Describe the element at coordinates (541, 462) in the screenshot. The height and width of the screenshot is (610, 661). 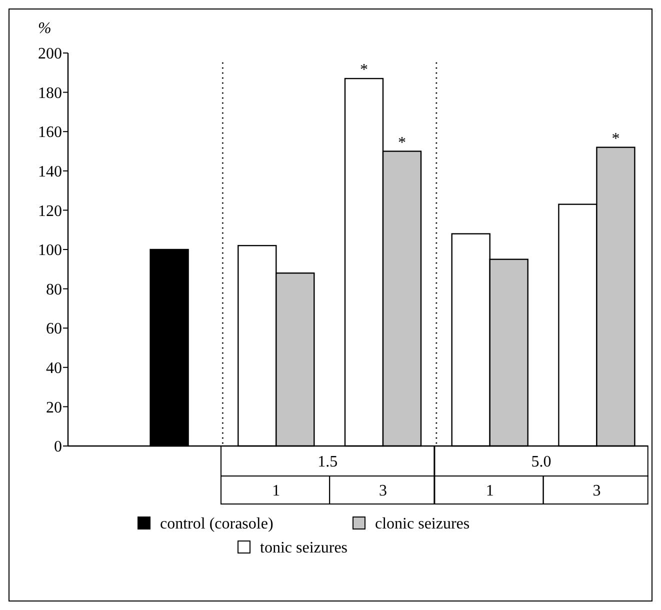
I see `text: 5.0` at that location.